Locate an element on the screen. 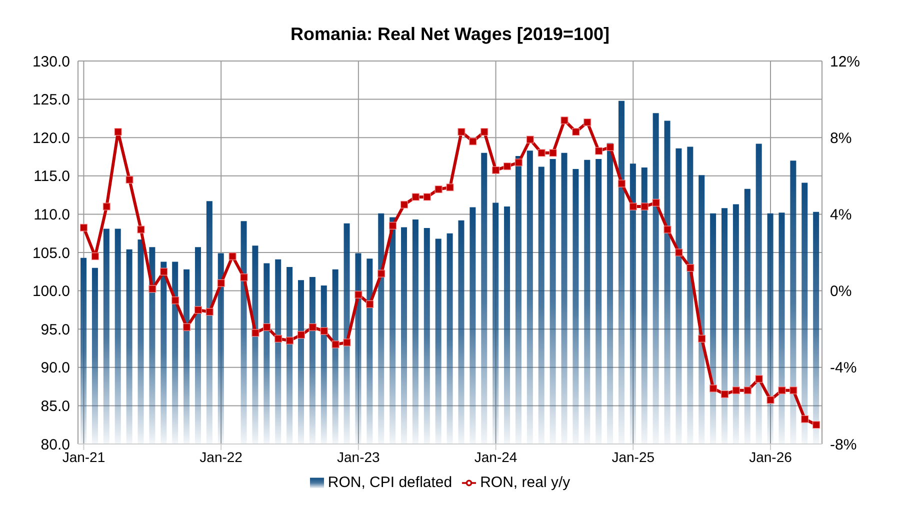 This screenshot has width=900, height=510. y-tick-label: 95.0 is located at coordinates (55, 329).